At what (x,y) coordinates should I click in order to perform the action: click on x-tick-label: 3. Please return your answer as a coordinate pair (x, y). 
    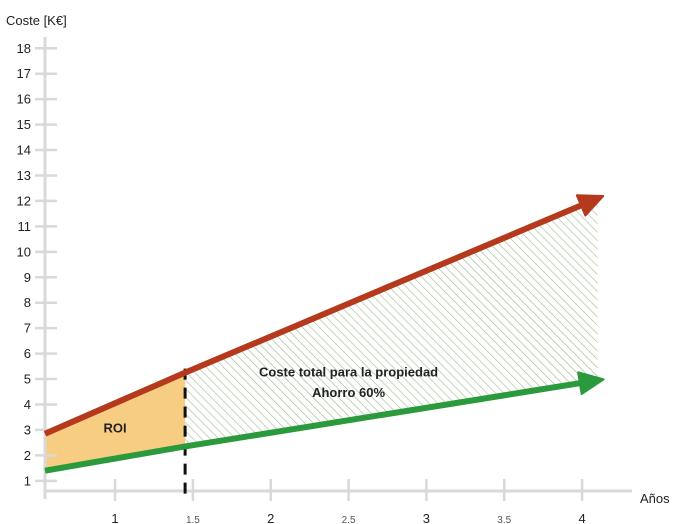
    Looking at the image, I should click on (426, 517).